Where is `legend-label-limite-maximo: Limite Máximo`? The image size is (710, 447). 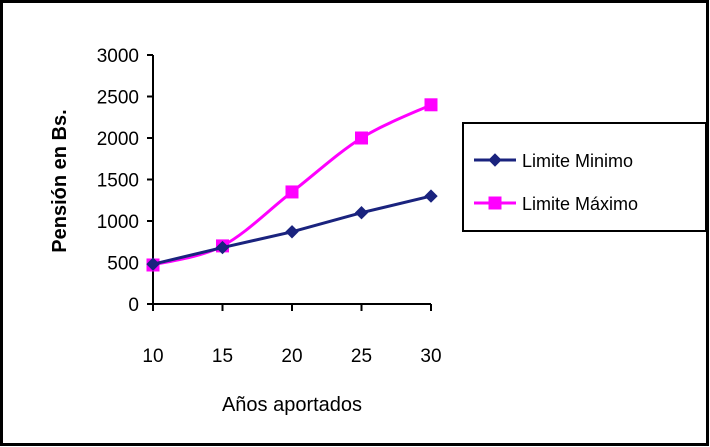 legend-label-limite-maximo: Limite Máximo is located at coordinates (580, 204).